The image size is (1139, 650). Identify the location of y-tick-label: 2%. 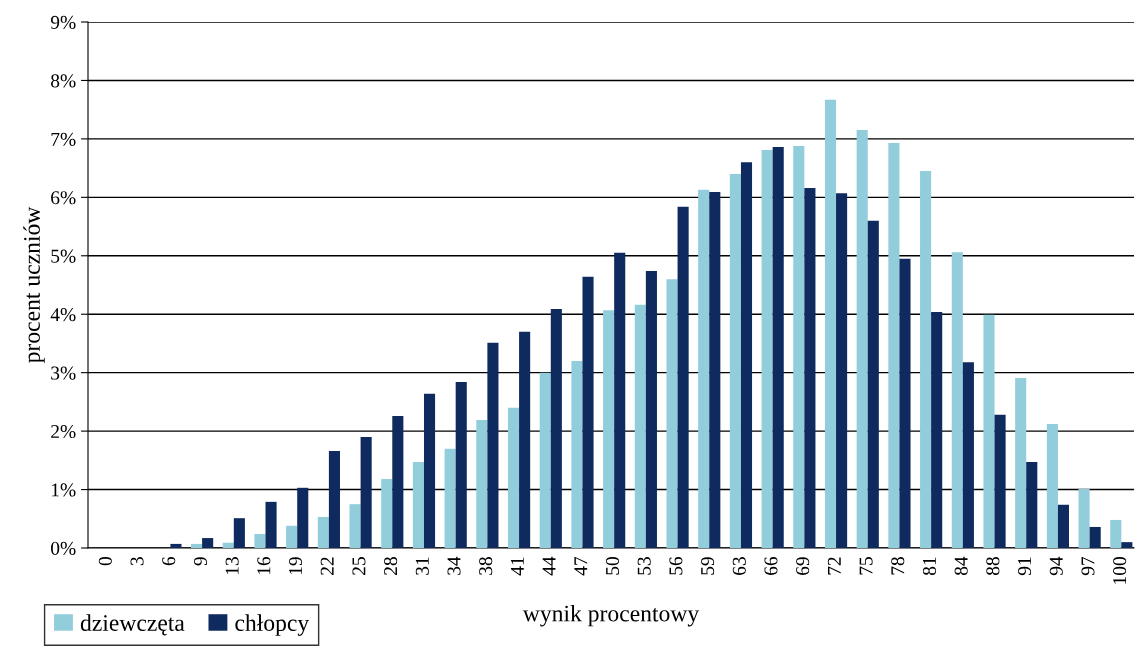
(63, 431).